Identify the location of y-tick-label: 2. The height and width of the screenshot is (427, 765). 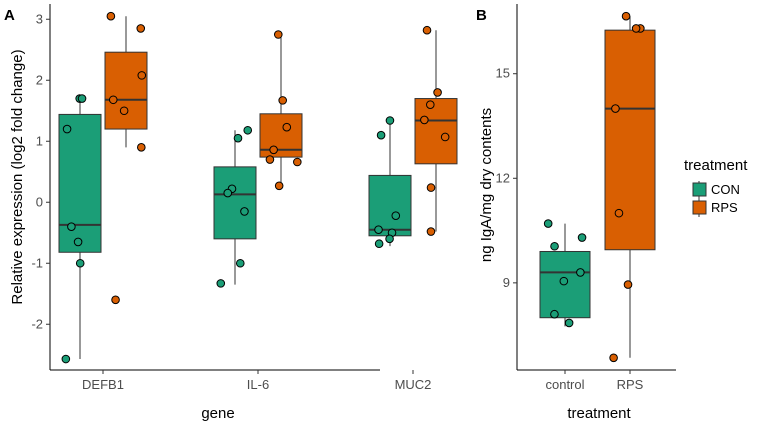
(39, 79).